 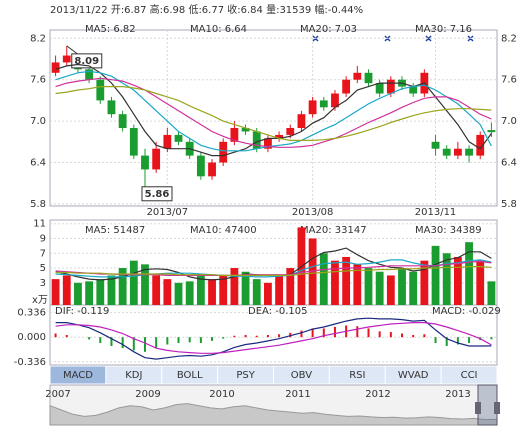 I want to click on annotation: 8.09, so click(x=86, y=61).